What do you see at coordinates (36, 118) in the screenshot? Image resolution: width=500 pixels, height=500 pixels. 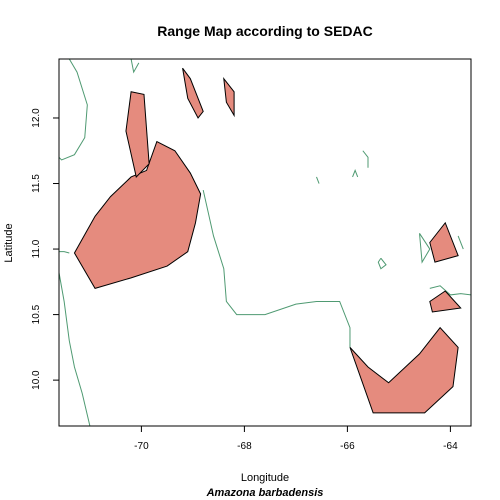 I see `y-tick-label: 12.0` at bounding box center [36, 118].